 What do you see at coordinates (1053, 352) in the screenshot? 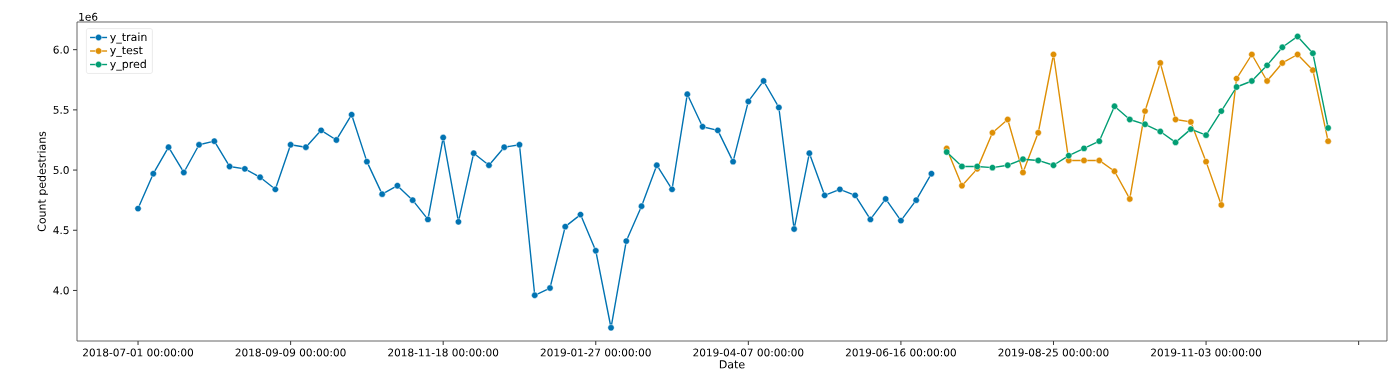
I see `x-tick-label: 2019-08-25 00:00:00` at bounding box center [1053, 352].